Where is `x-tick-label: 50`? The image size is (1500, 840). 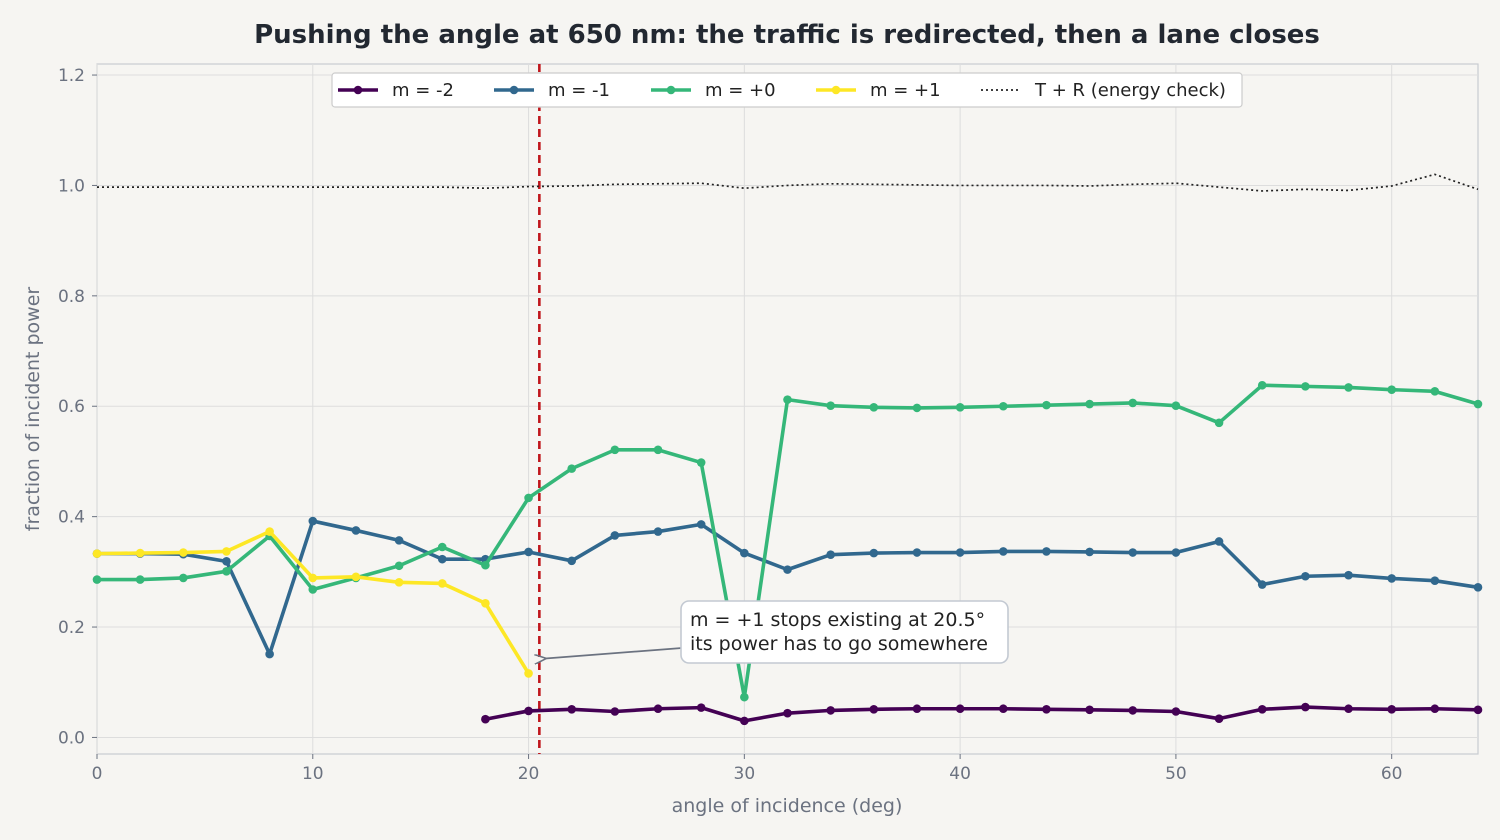 x-tick-label: 50 is located at coordinates (1176, 774).